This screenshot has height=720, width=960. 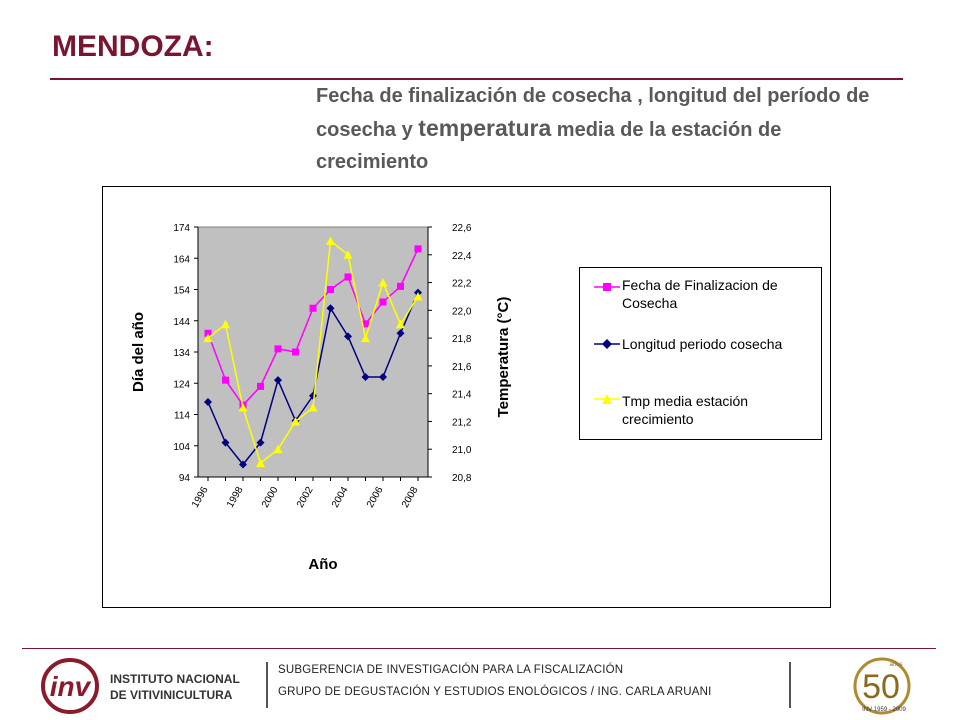 What do you see at coordinates (790, 685) in the screenshot?
I see `footer-separator-right` at bounding box center [790, 685].